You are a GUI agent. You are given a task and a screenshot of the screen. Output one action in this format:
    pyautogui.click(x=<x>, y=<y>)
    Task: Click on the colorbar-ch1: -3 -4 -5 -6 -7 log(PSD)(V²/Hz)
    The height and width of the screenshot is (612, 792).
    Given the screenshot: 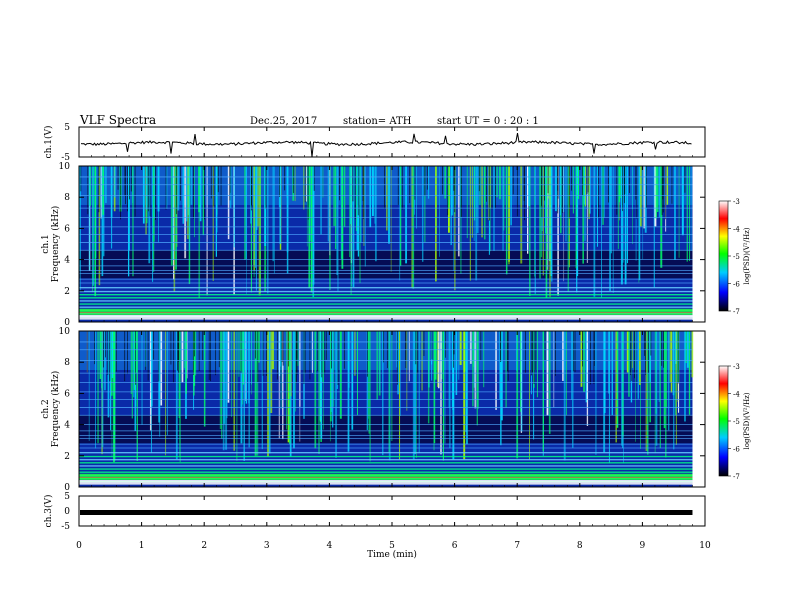 What is the action you would take?
    pyautogui.click(x=734, y=257)
    